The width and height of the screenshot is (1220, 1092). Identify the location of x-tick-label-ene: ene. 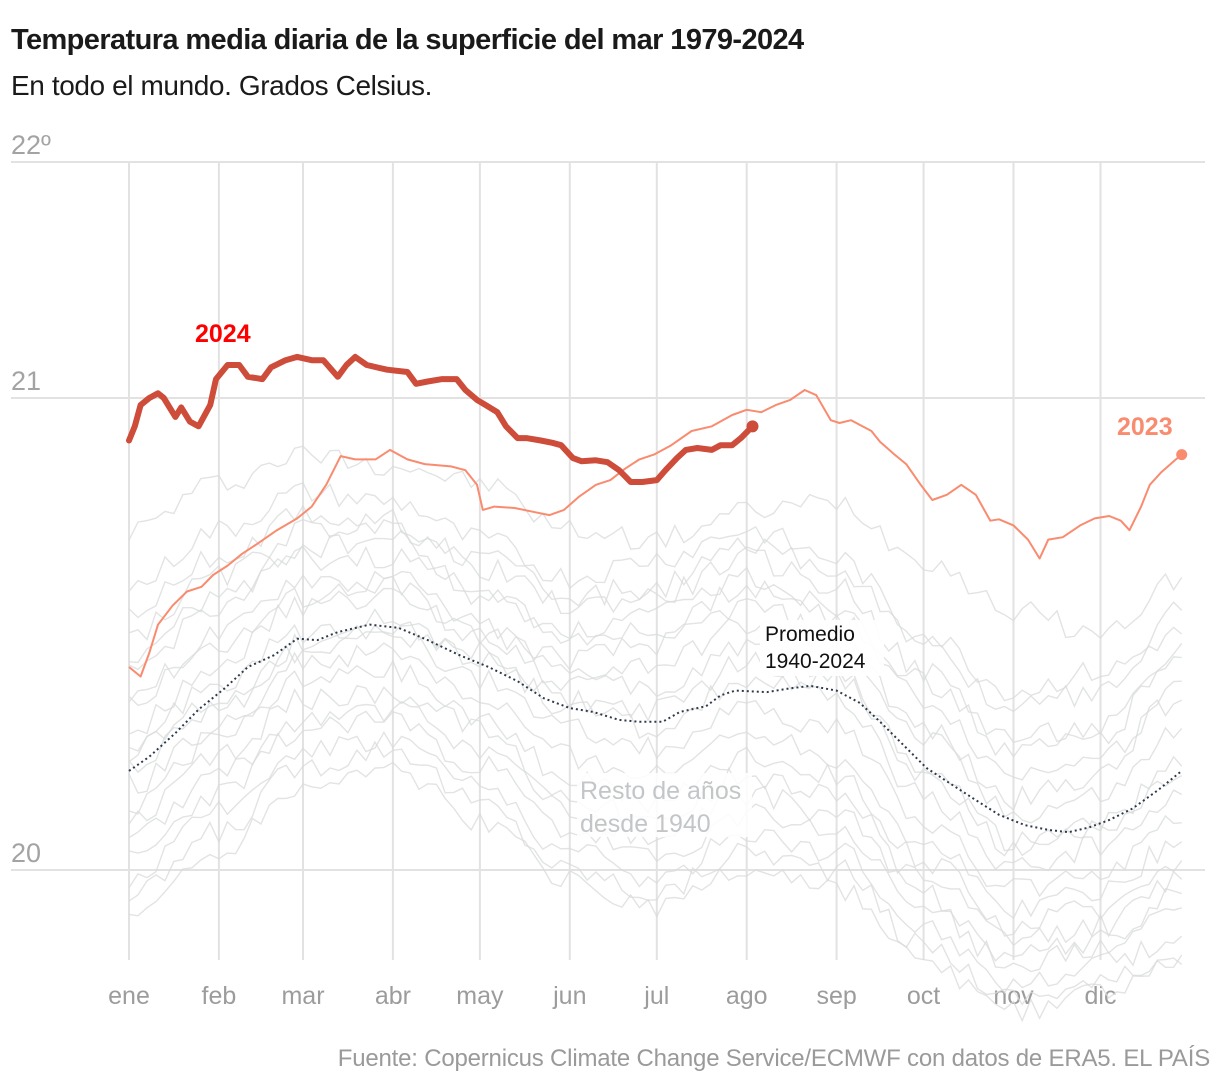
(129, 996).